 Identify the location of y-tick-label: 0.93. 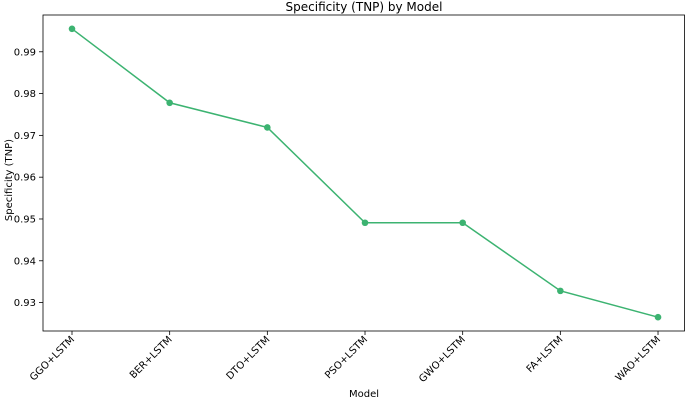
(25, 303).